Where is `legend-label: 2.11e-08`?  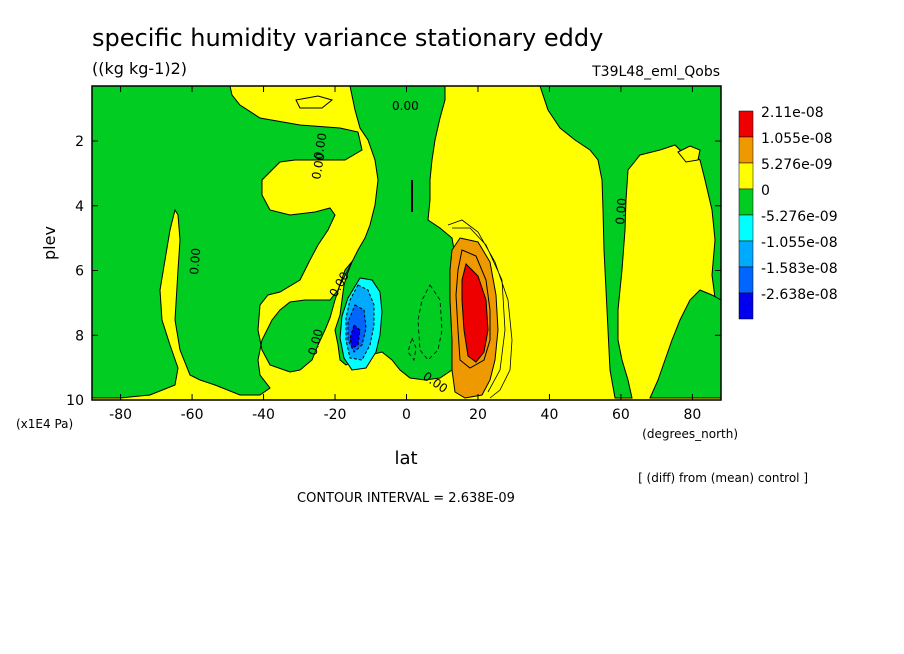
legend-label: 2.11e-08 is located at coordinates (792, 113).